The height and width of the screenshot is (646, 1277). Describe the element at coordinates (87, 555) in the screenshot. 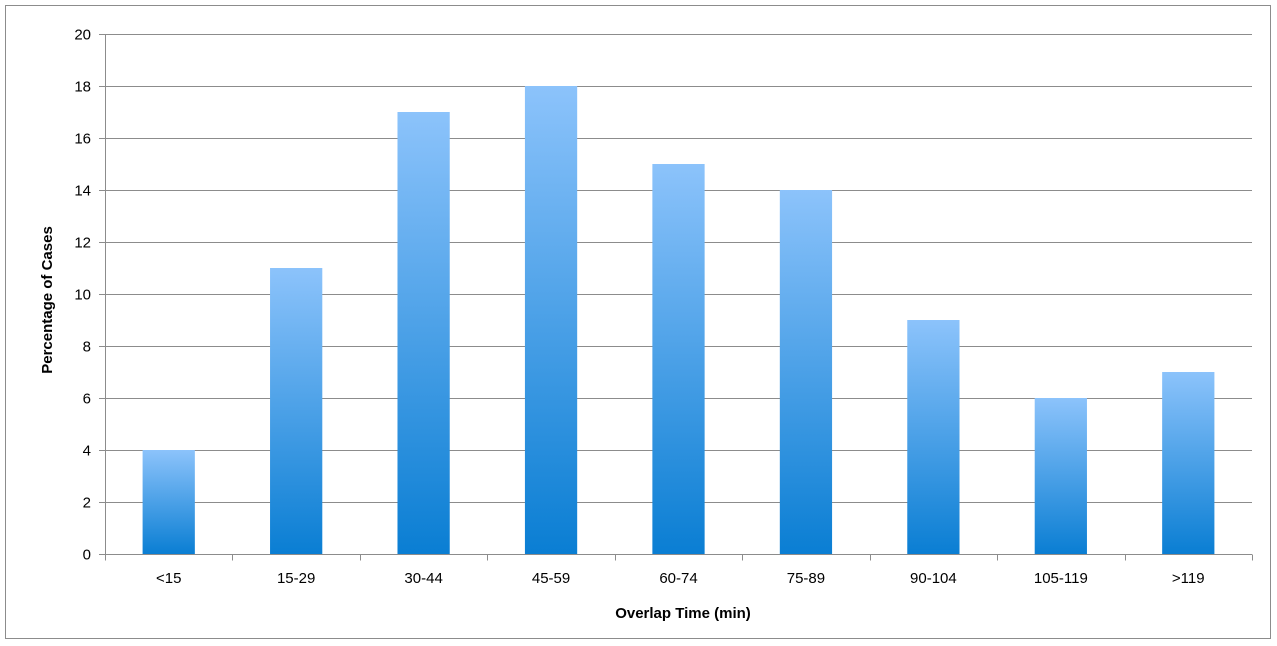

I see `y-tick-label: 0` at that location.